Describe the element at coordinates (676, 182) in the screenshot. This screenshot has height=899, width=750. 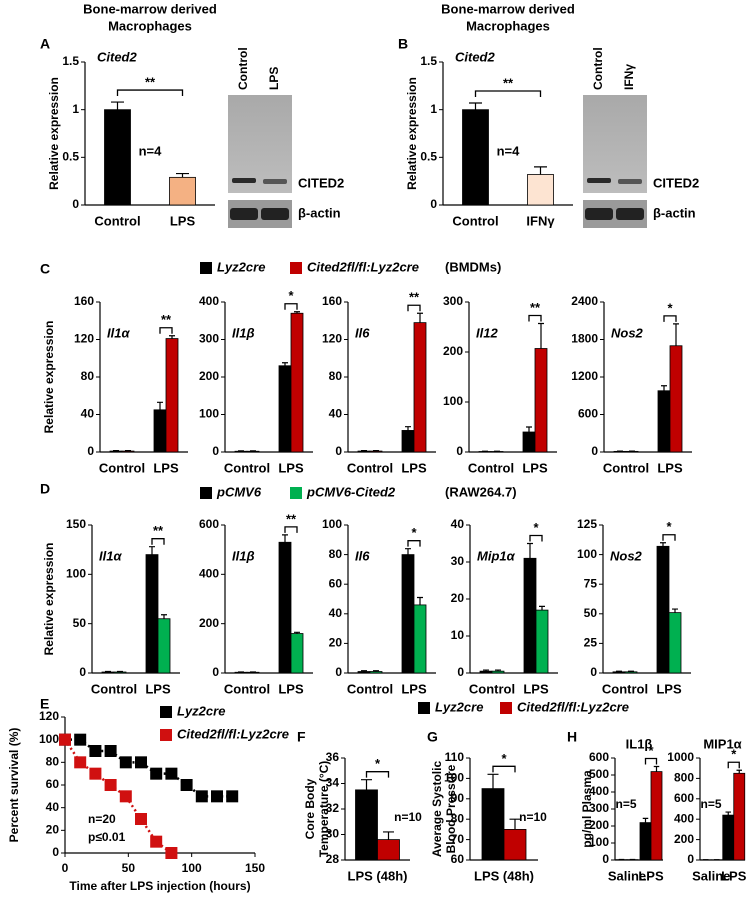
I see `band-label: CITED2` at that location.